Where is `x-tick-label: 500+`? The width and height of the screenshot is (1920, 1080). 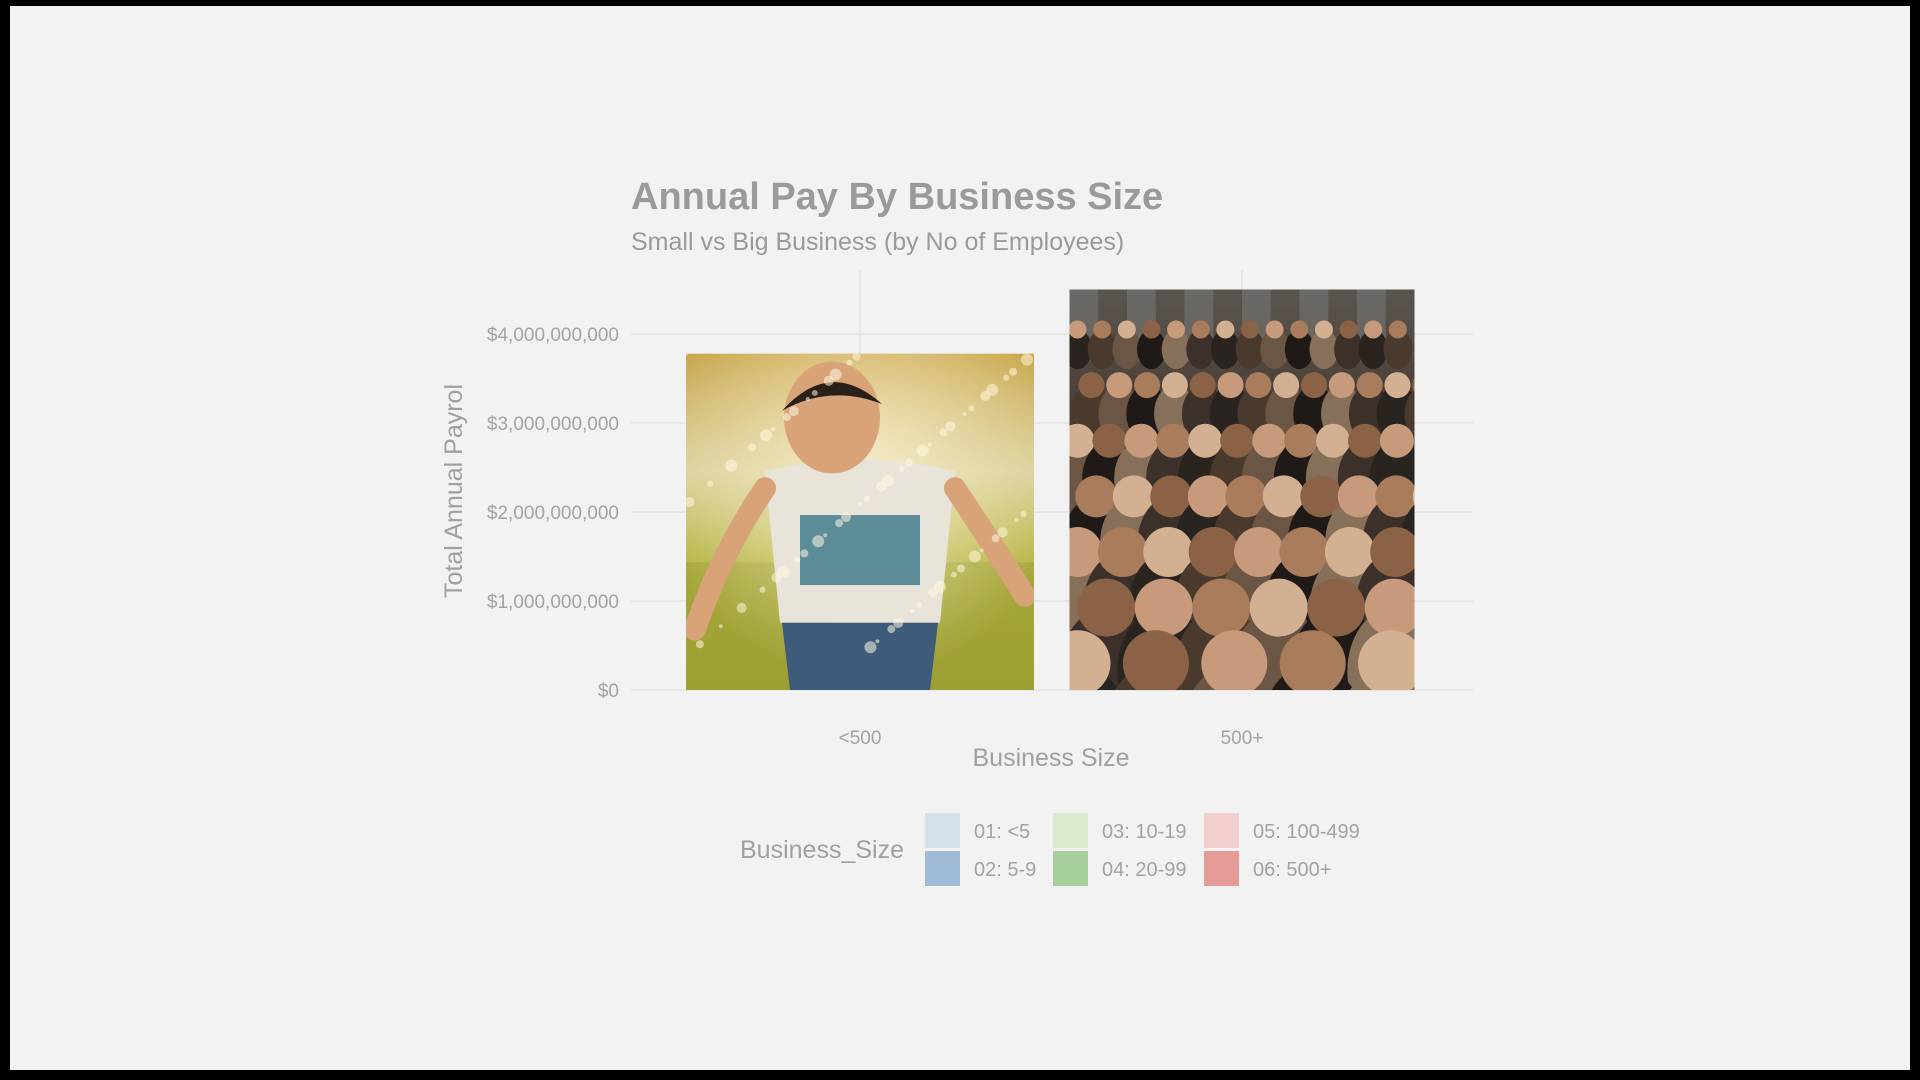
x-tick-label: 500+ is located at coordinates (1242, 738).